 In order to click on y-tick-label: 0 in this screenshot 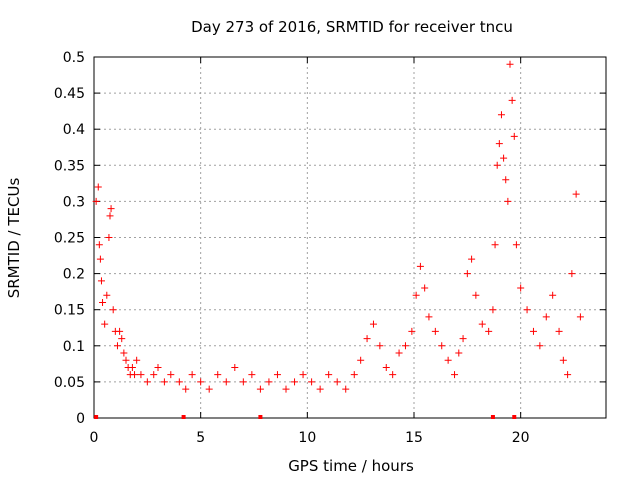, I will do `click(80, 419)`.